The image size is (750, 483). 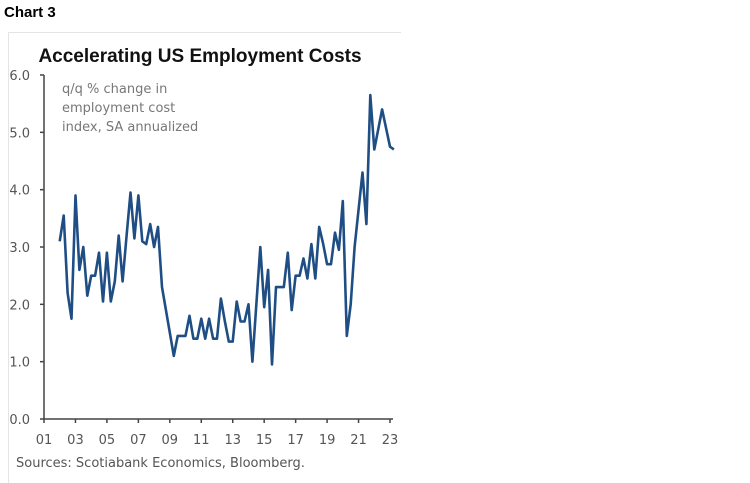 What do you see at coordinates (19, 133) in the screenshot?
I see `y-tick-label: 5.0` at bounding box center [19, 133].